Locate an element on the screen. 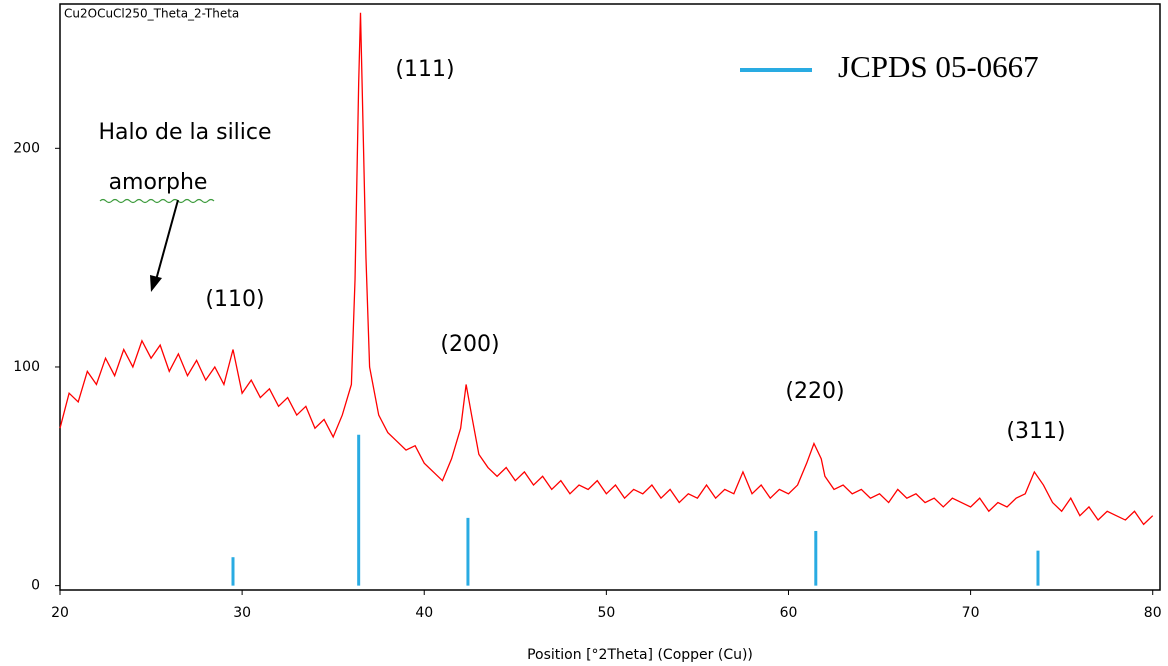 The image size is (1168, 666). y-tick-label: 0 is located at coordinates (35, 586).